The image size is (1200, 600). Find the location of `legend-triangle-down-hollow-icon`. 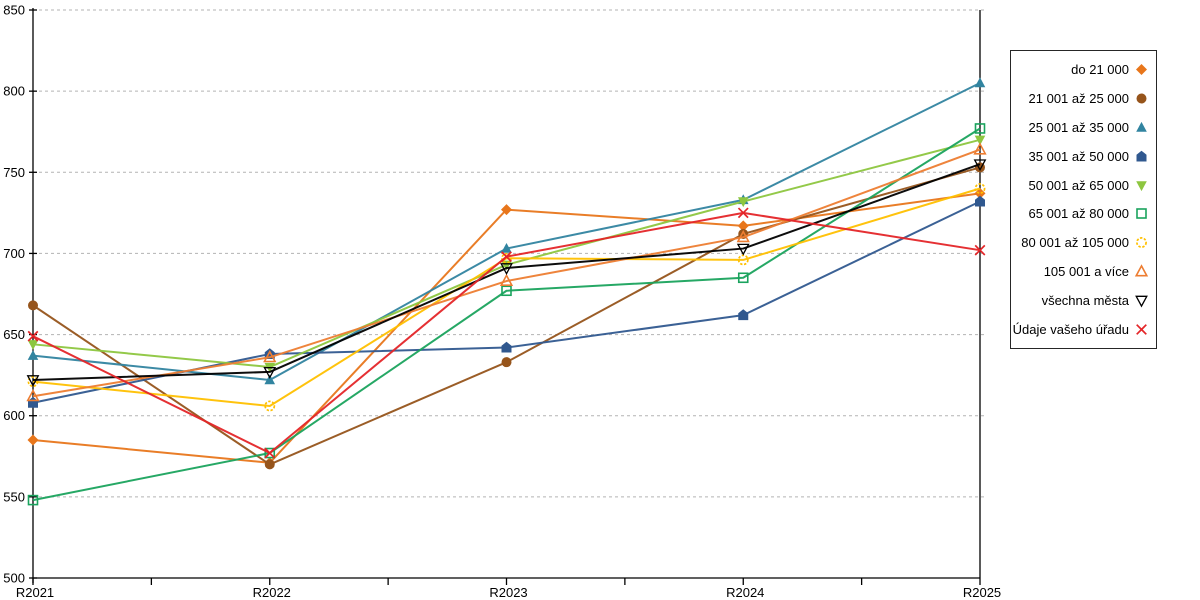

legend-triangle-down-hollow-icon is located at coordinates (1141, 301).